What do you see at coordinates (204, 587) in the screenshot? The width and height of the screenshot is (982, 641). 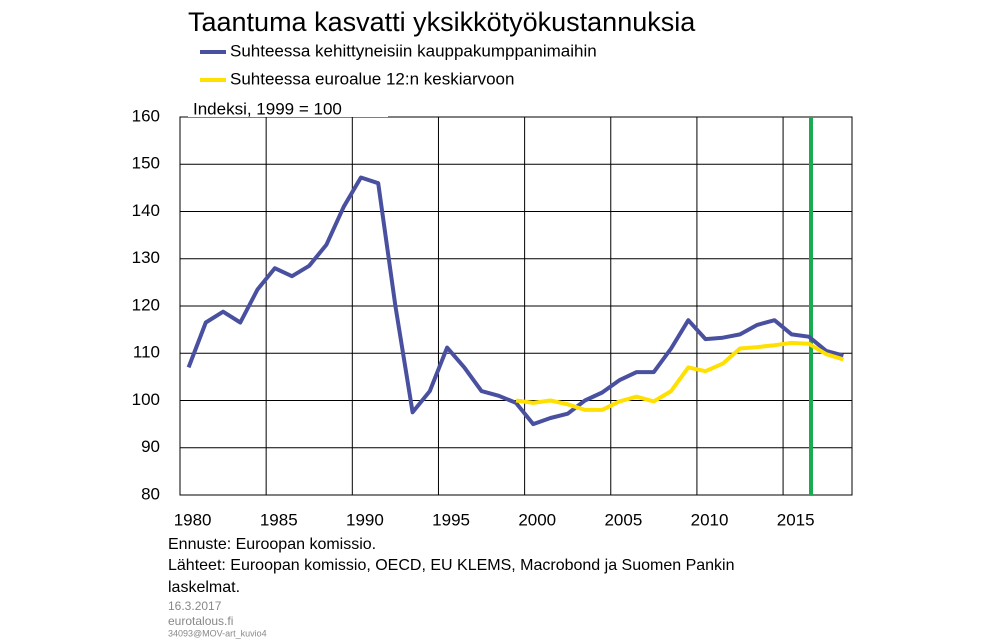 I see `note: laskelmat.` at bounding box center [204, 587].